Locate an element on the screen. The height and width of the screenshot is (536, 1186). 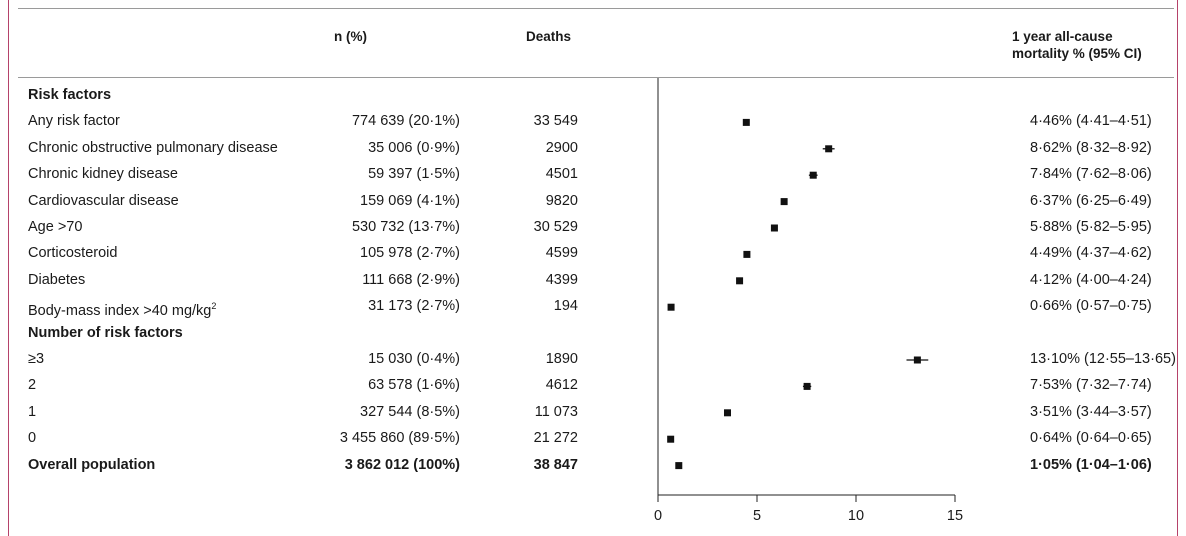
row-label: 0 is located at coordinates (32, 438).